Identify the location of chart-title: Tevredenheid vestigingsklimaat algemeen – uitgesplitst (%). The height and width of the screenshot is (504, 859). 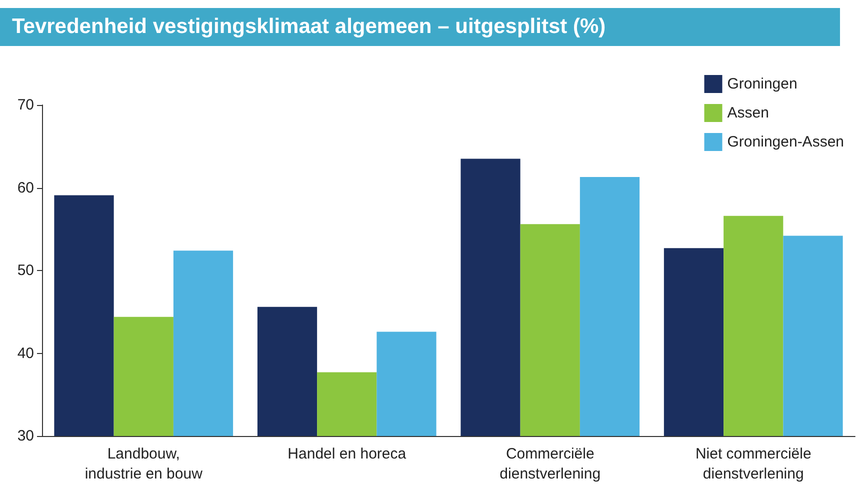
(420, 27).